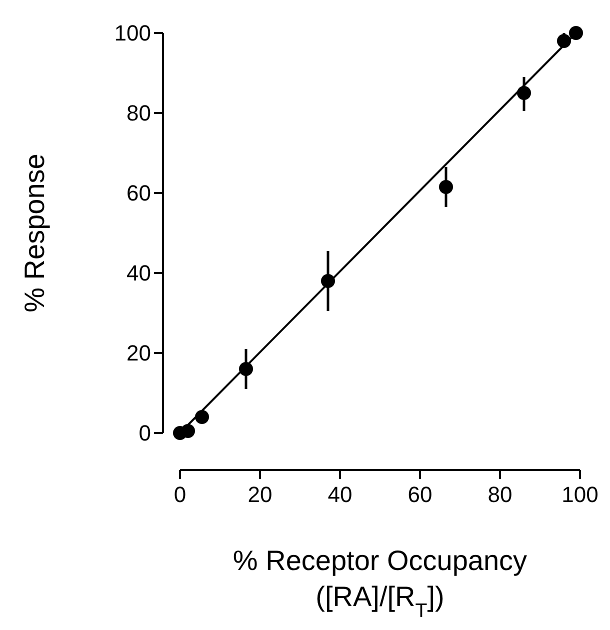 Image resolution: width=610 pixels, height=630 pixels. I want to click on y-tick-label: 60, so click(138, 193).